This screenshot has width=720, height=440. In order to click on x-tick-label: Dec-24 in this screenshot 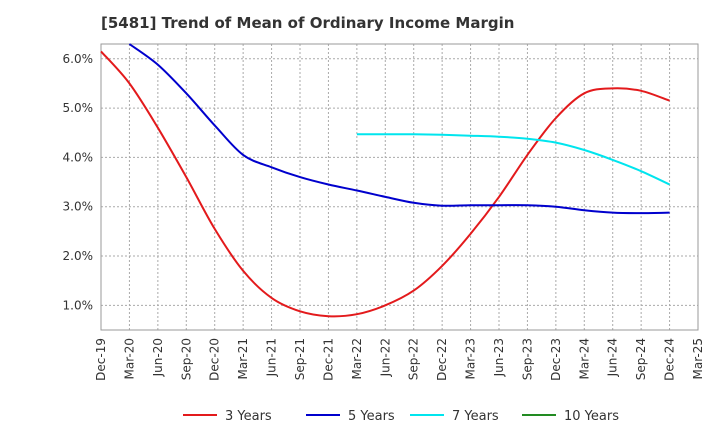, I will do `click(670, 359)`.